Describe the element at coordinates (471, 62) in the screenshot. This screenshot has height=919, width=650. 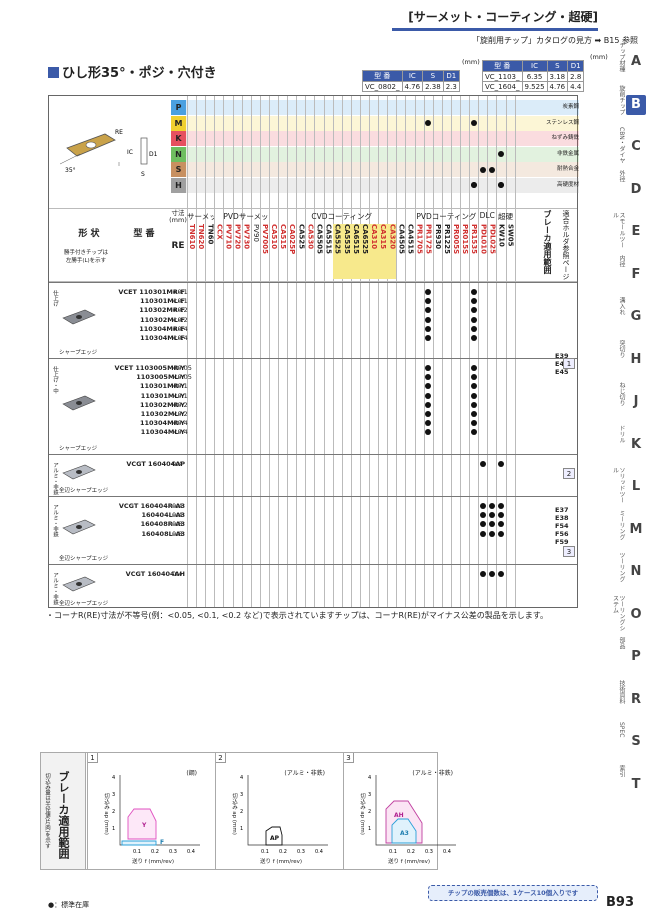
I see `dim-unit: (mm)` at that location.